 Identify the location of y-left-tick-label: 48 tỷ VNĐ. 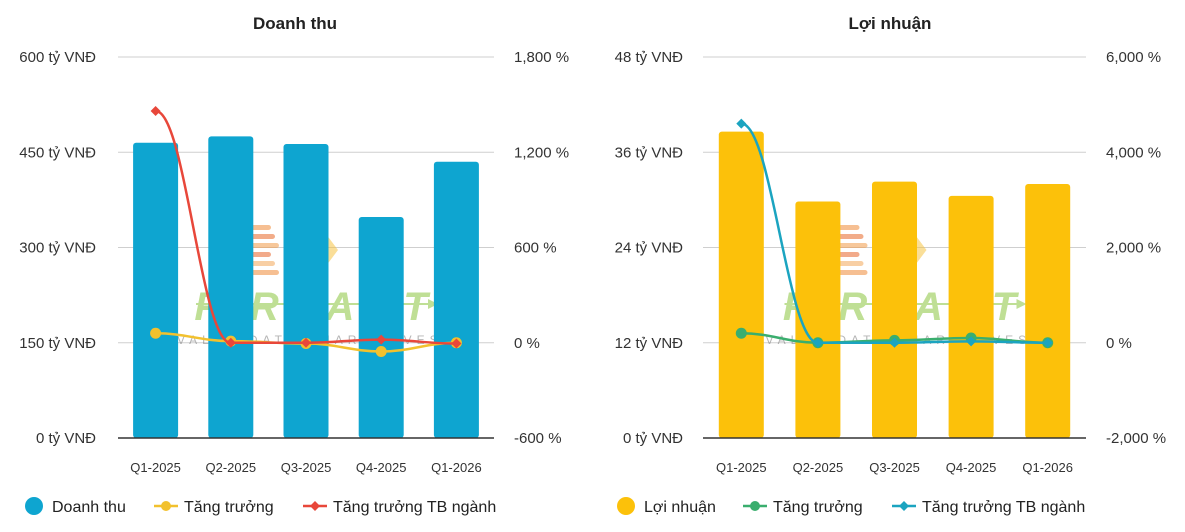
(649, 57).